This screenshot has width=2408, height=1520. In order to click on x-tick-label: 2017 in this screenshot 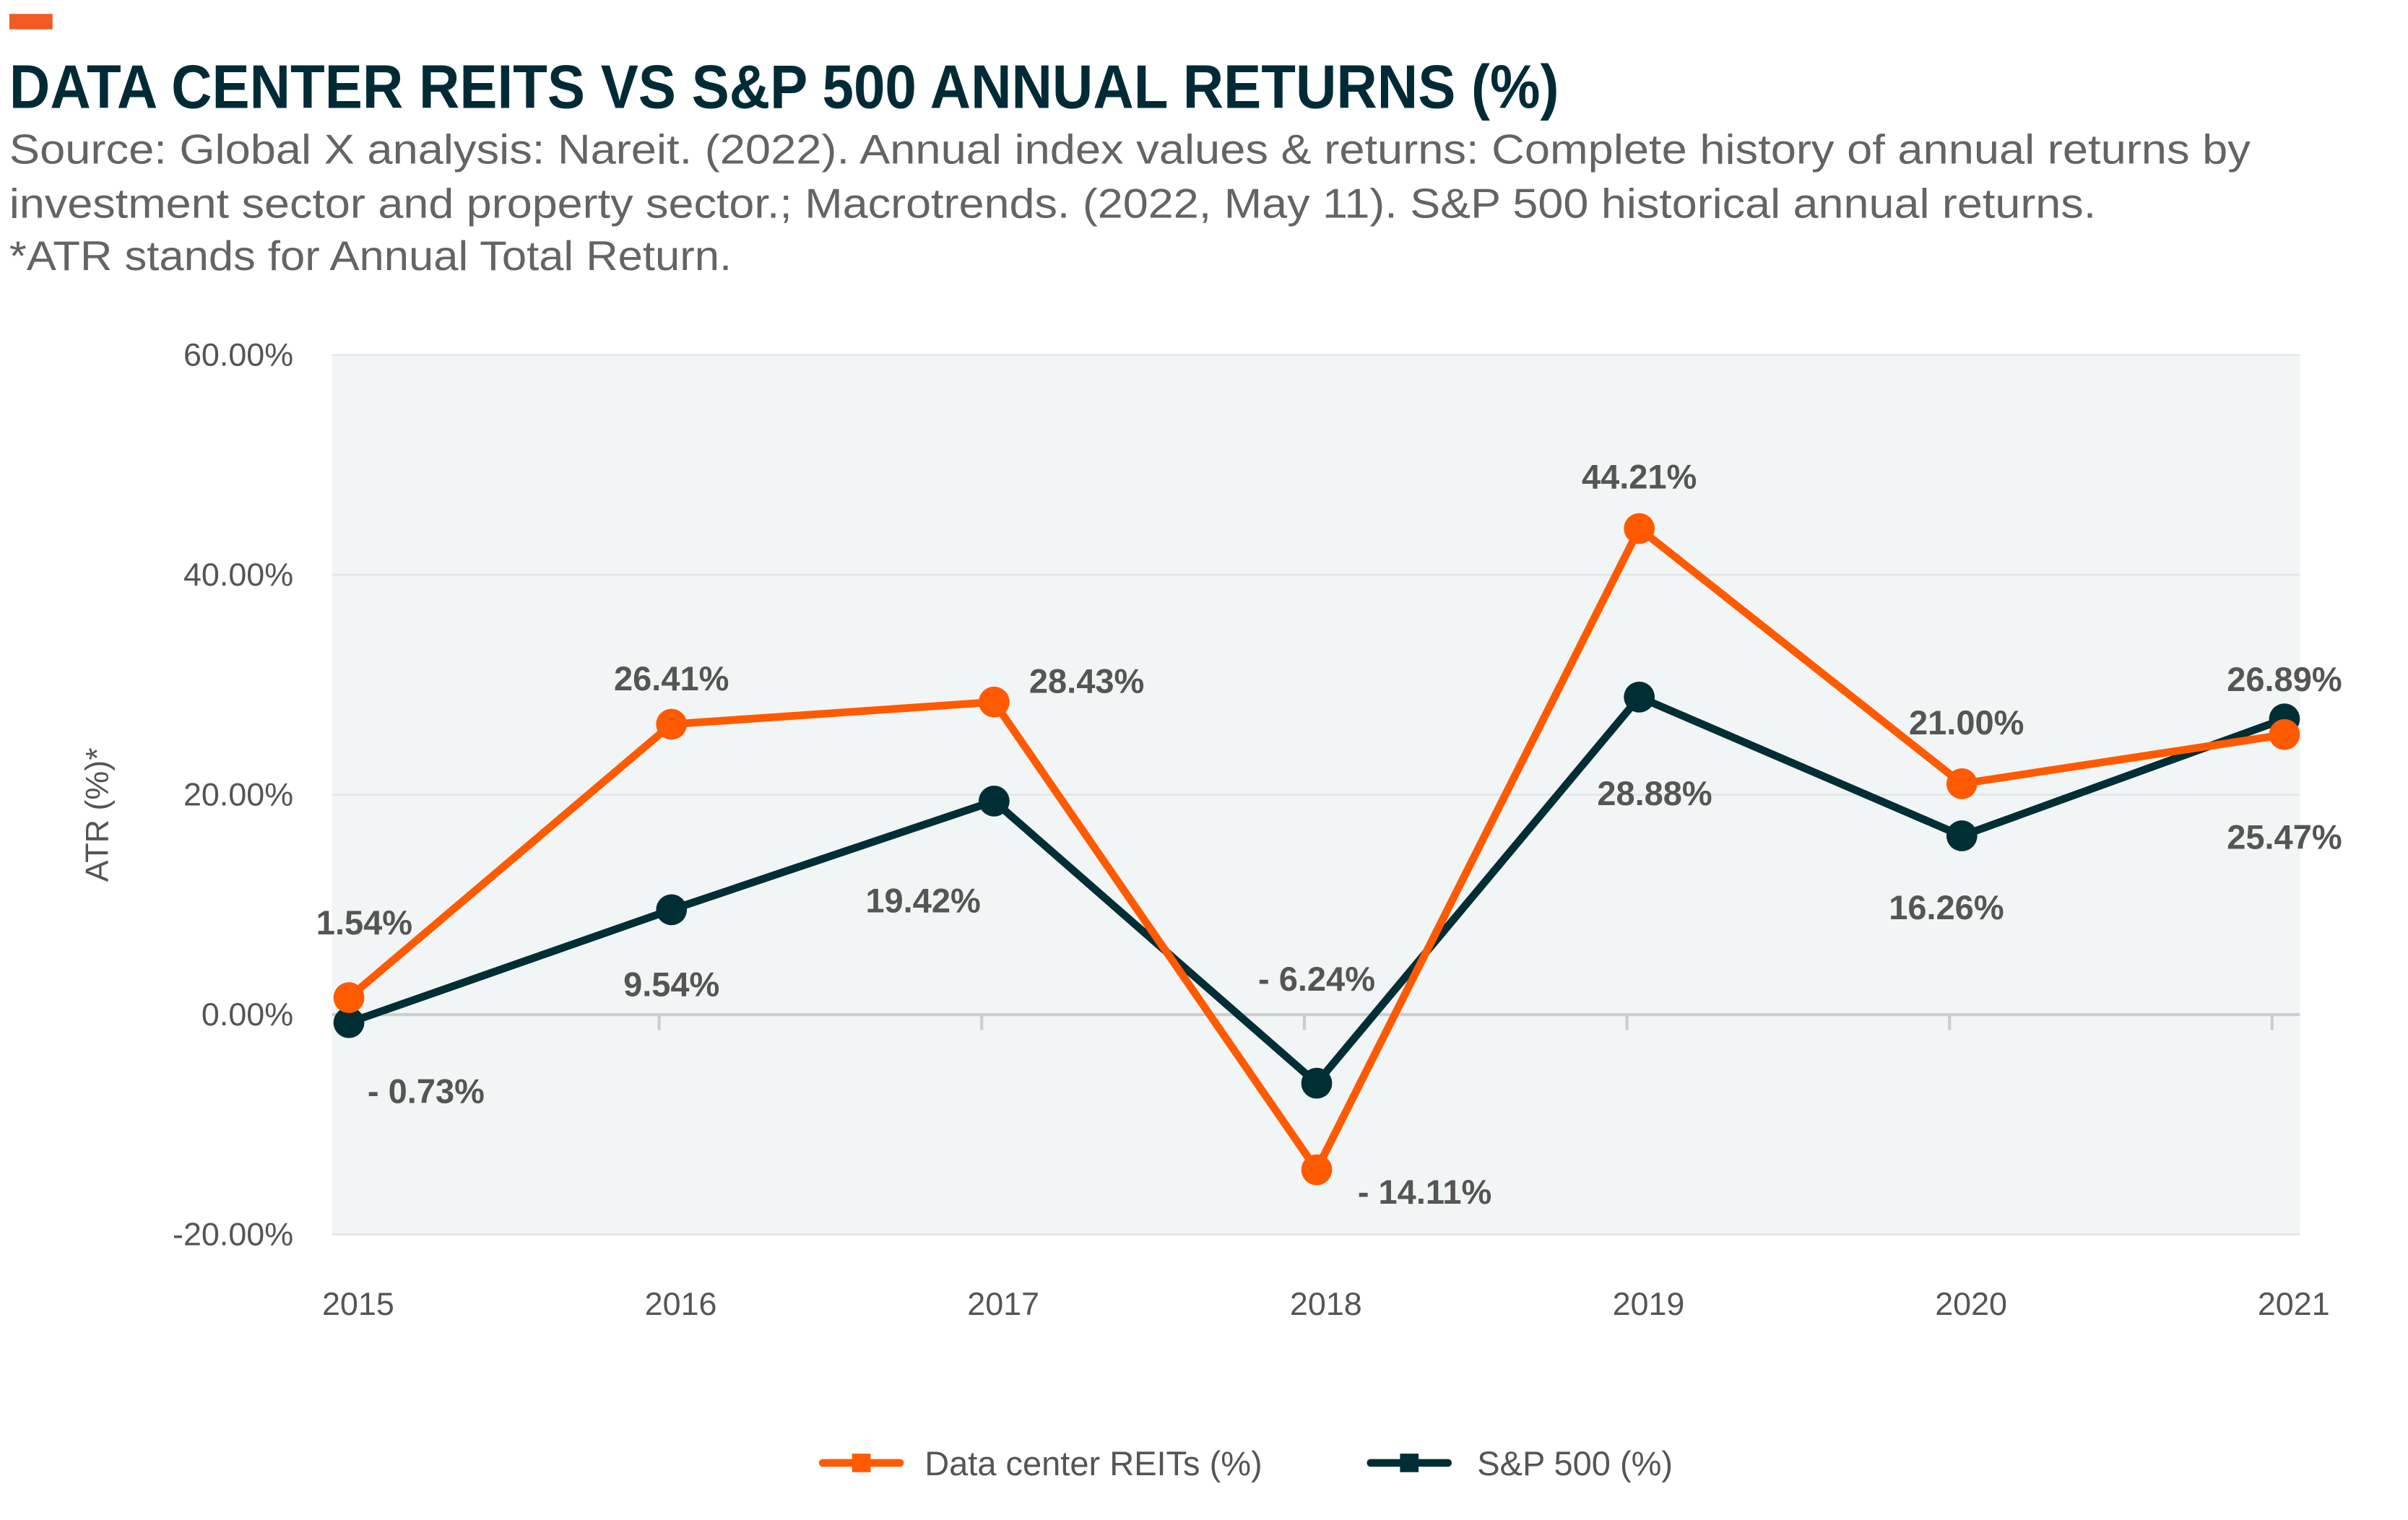, I will do `click(1003, 1303)`.